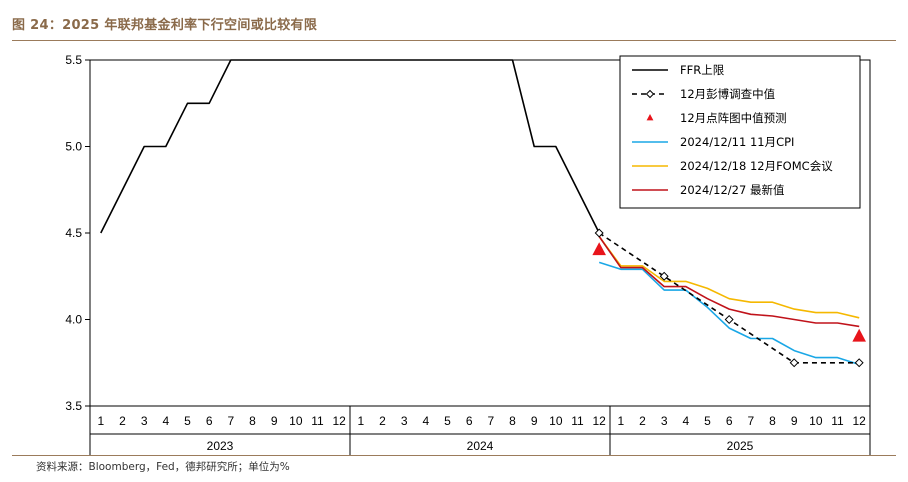 The height and width of the screenshot is (482, 908). I want to click on footer-rule, so click(454, 455).